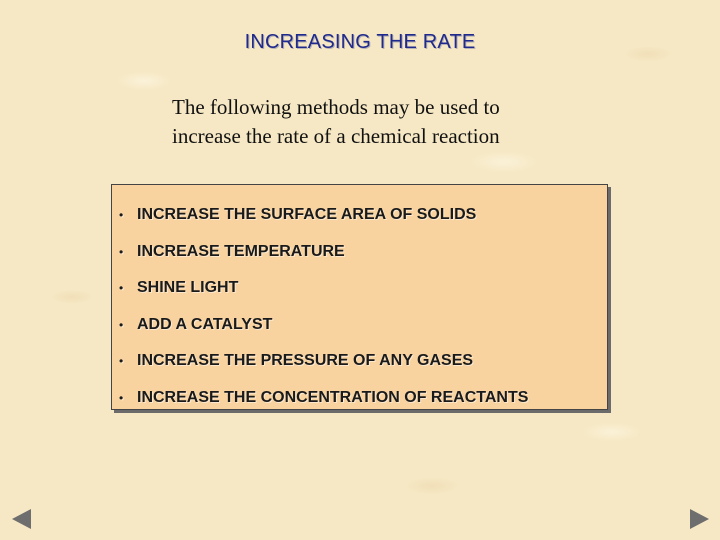 Image resolution: width=720 pixels, height=540 pixels. I want to click on intro-line: The following methods may be used to, so click(336, 107).